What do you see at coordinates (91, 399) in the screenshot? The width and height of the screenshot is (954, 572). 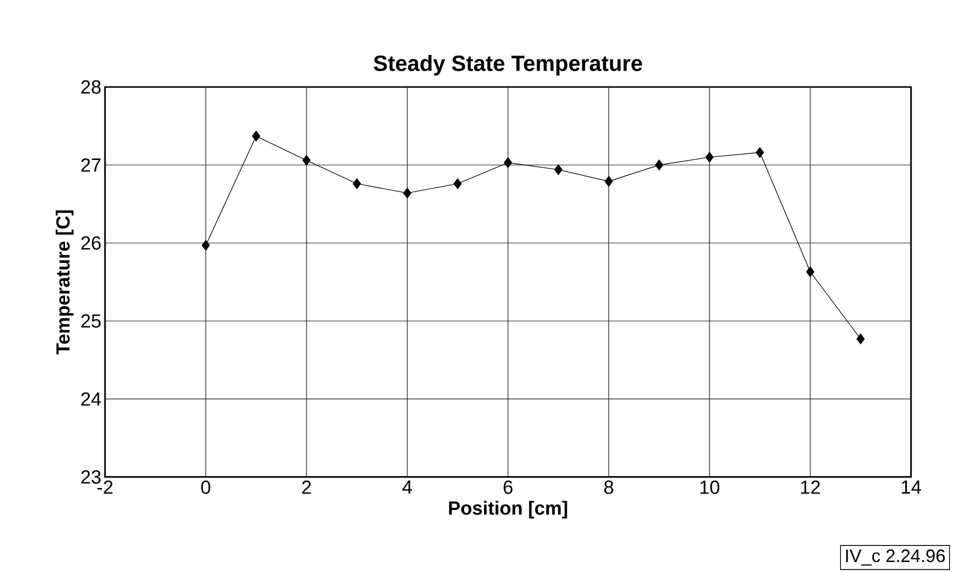 I see `y-tick-label: 24` at bounding box center [91, 399].